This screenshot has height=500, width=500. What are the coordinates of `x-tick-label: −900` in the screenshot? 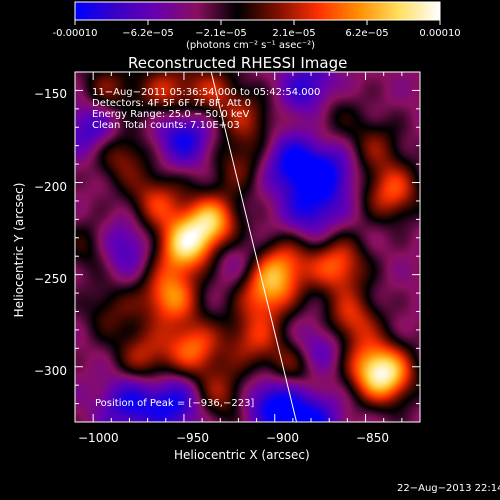 It's located at (282, 438).